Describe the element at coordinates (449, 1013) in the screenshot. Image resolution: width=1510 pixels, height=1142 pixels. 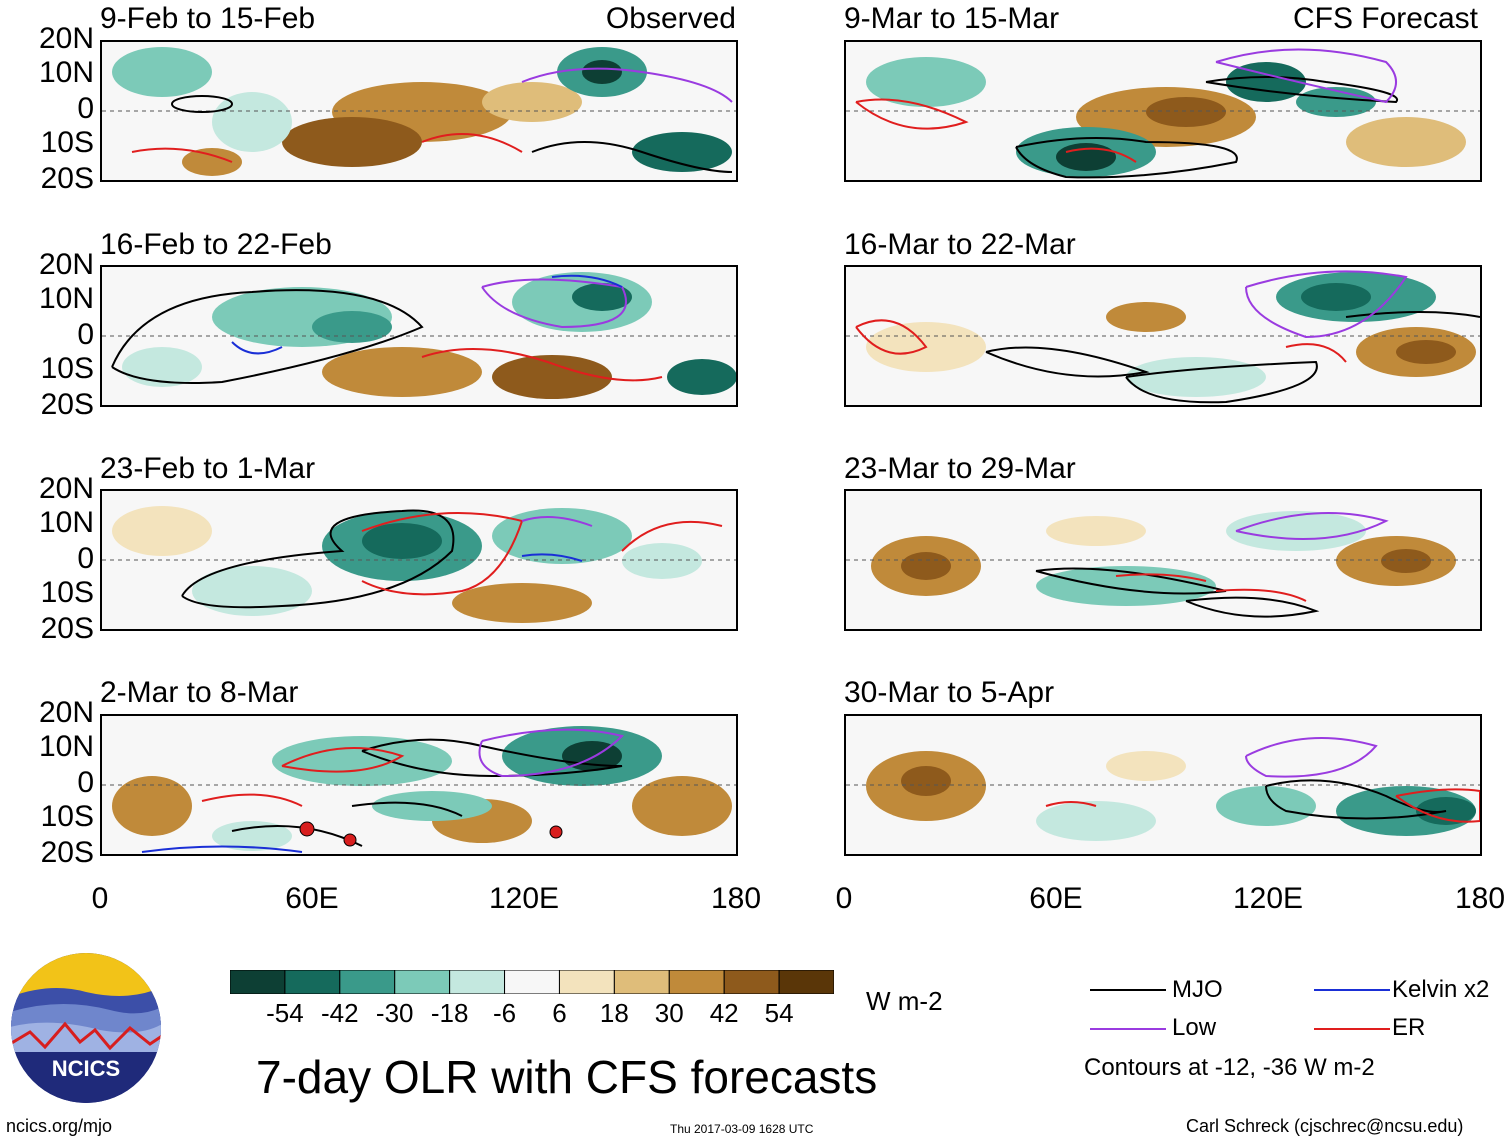
I see `colorbar-tick-label: -18` at that location.